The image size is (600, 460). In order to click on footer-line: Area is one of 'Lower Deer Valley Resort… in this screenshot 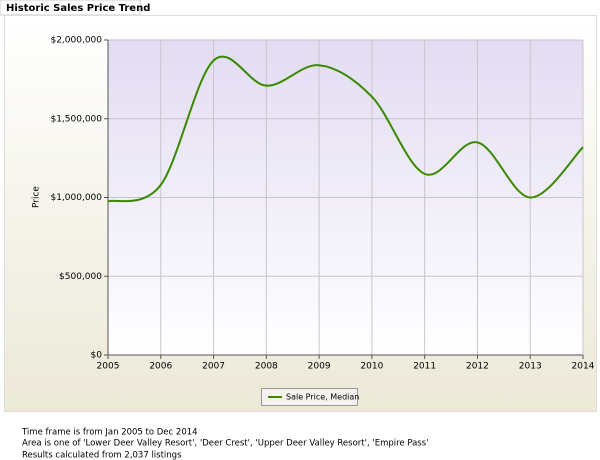, I will do `click(225, 444)`.